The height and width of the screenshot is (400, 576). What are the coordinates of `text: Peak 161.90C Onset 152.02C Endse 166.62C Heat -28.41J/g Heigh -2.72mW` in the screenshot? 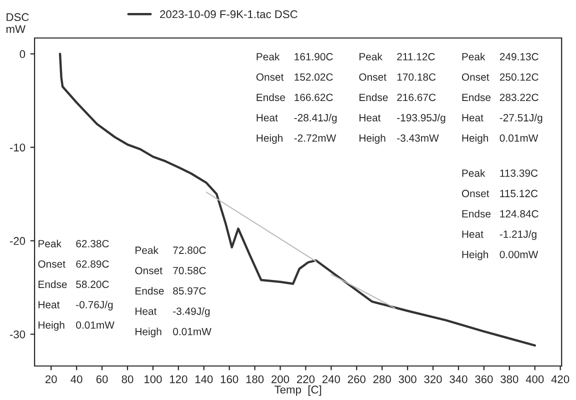 It's located at (296, 98).